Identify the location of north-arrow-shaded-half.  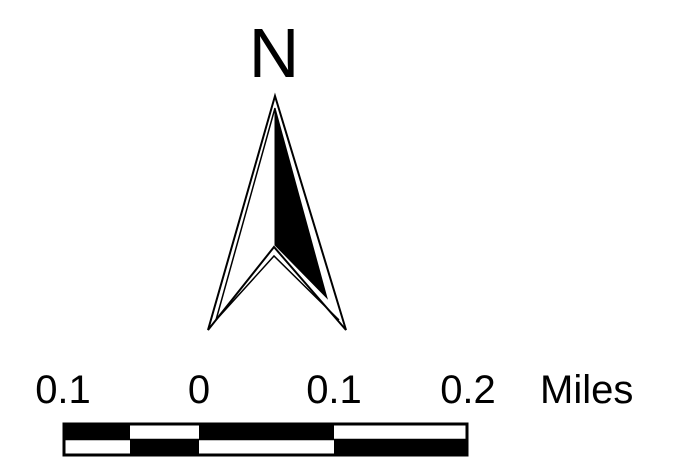
(301, 203).